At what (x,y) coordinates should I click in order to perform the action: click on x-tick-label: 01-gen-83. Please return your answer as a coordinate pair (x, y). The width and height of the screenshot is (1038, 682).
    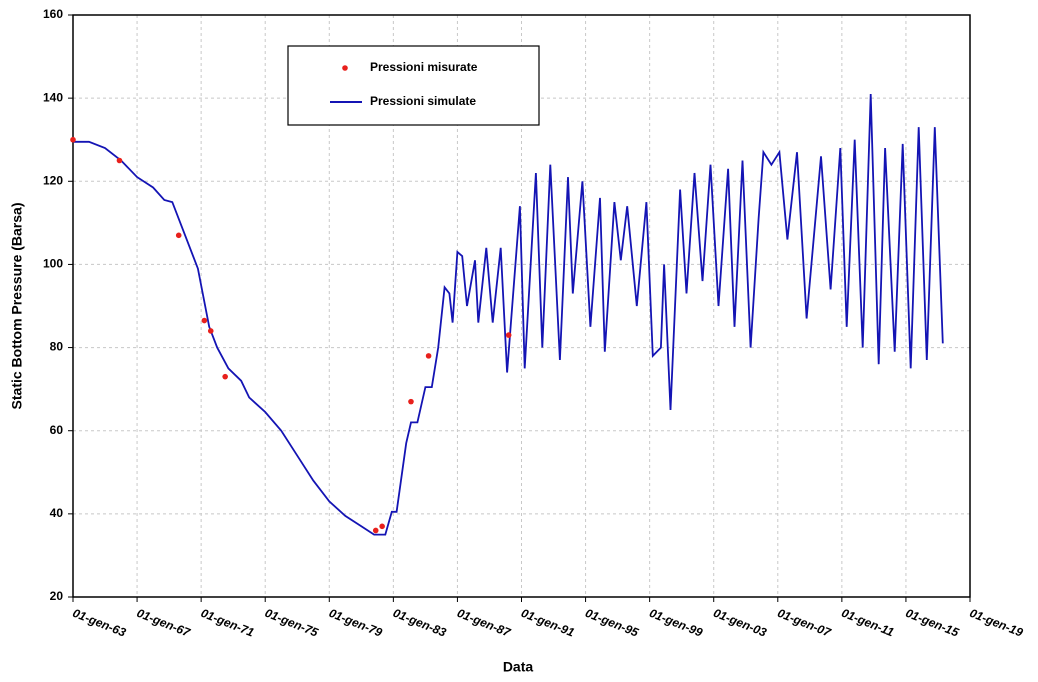
    Looking at the image, I should click on (419, 623).